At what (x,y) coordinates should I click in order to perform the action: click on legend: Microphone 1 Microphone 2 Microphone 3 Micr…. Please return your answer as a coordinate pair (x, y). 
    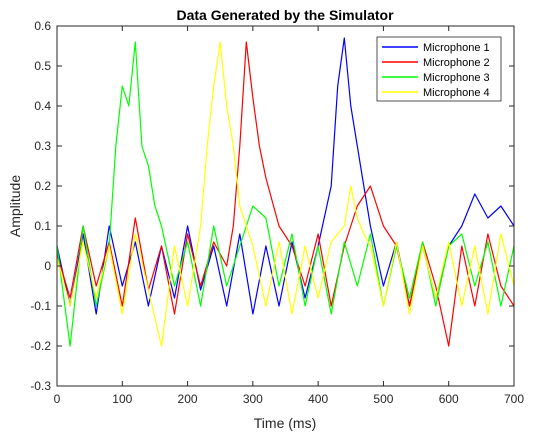
    Looking at the image, I should click on (439, 69).